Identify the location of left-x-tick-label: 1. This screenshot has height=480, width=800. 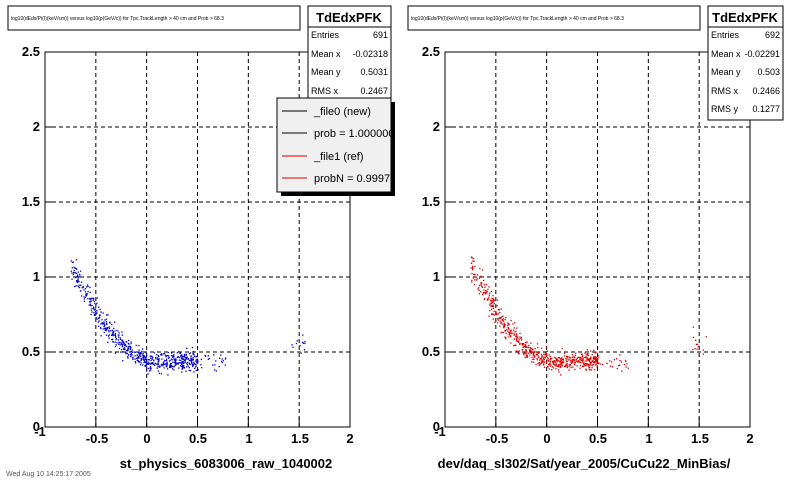
(248, 438).